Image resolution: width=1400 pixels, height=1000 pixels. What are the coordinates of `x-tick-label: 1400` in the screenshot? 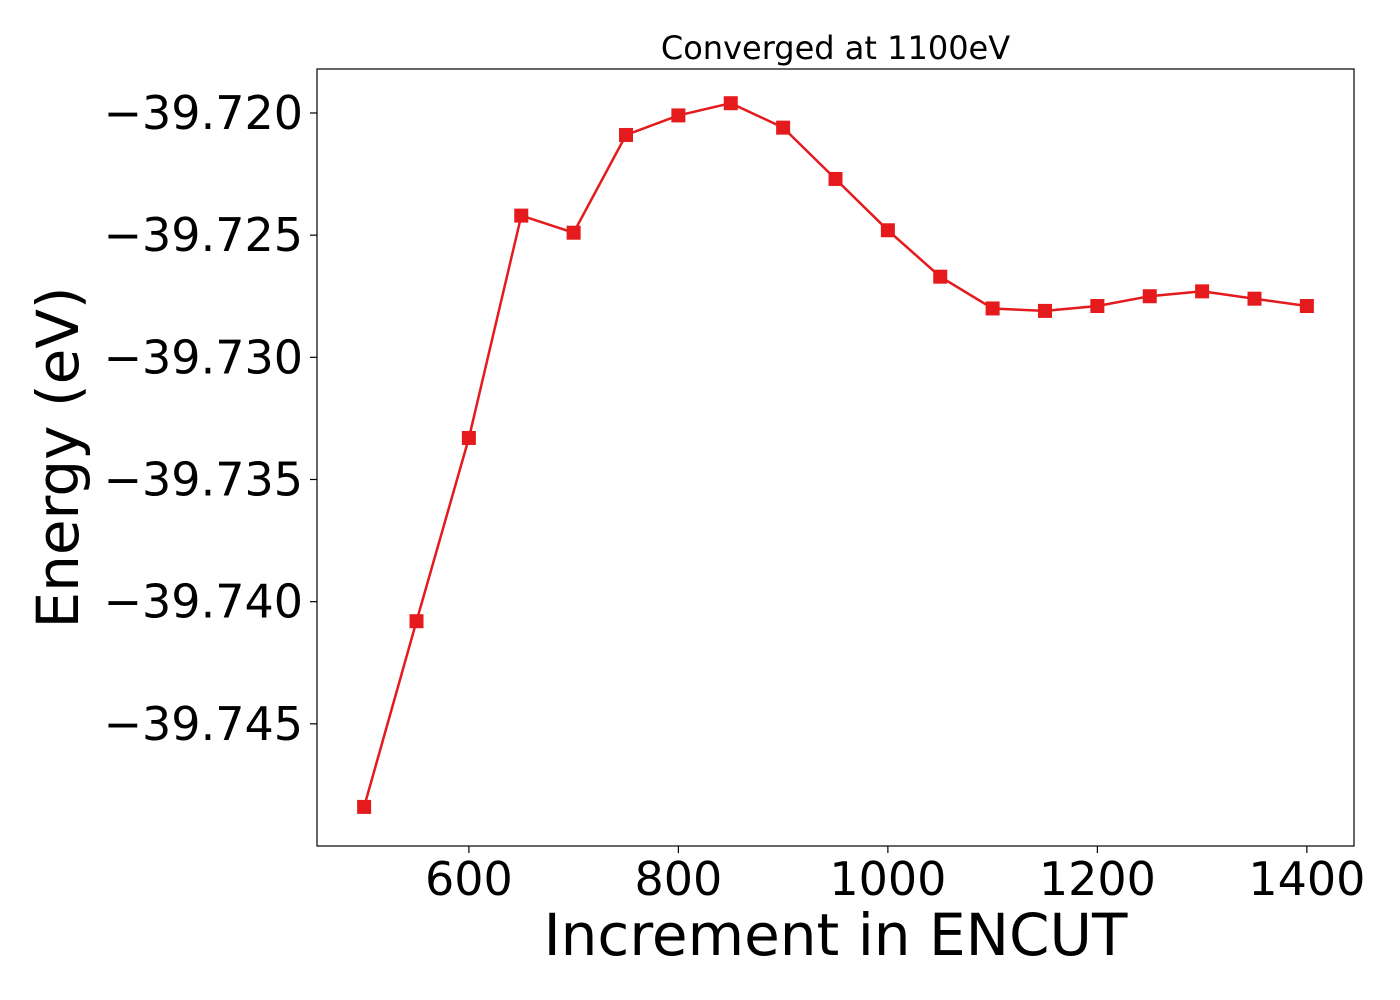 It's located at (1306, 879).